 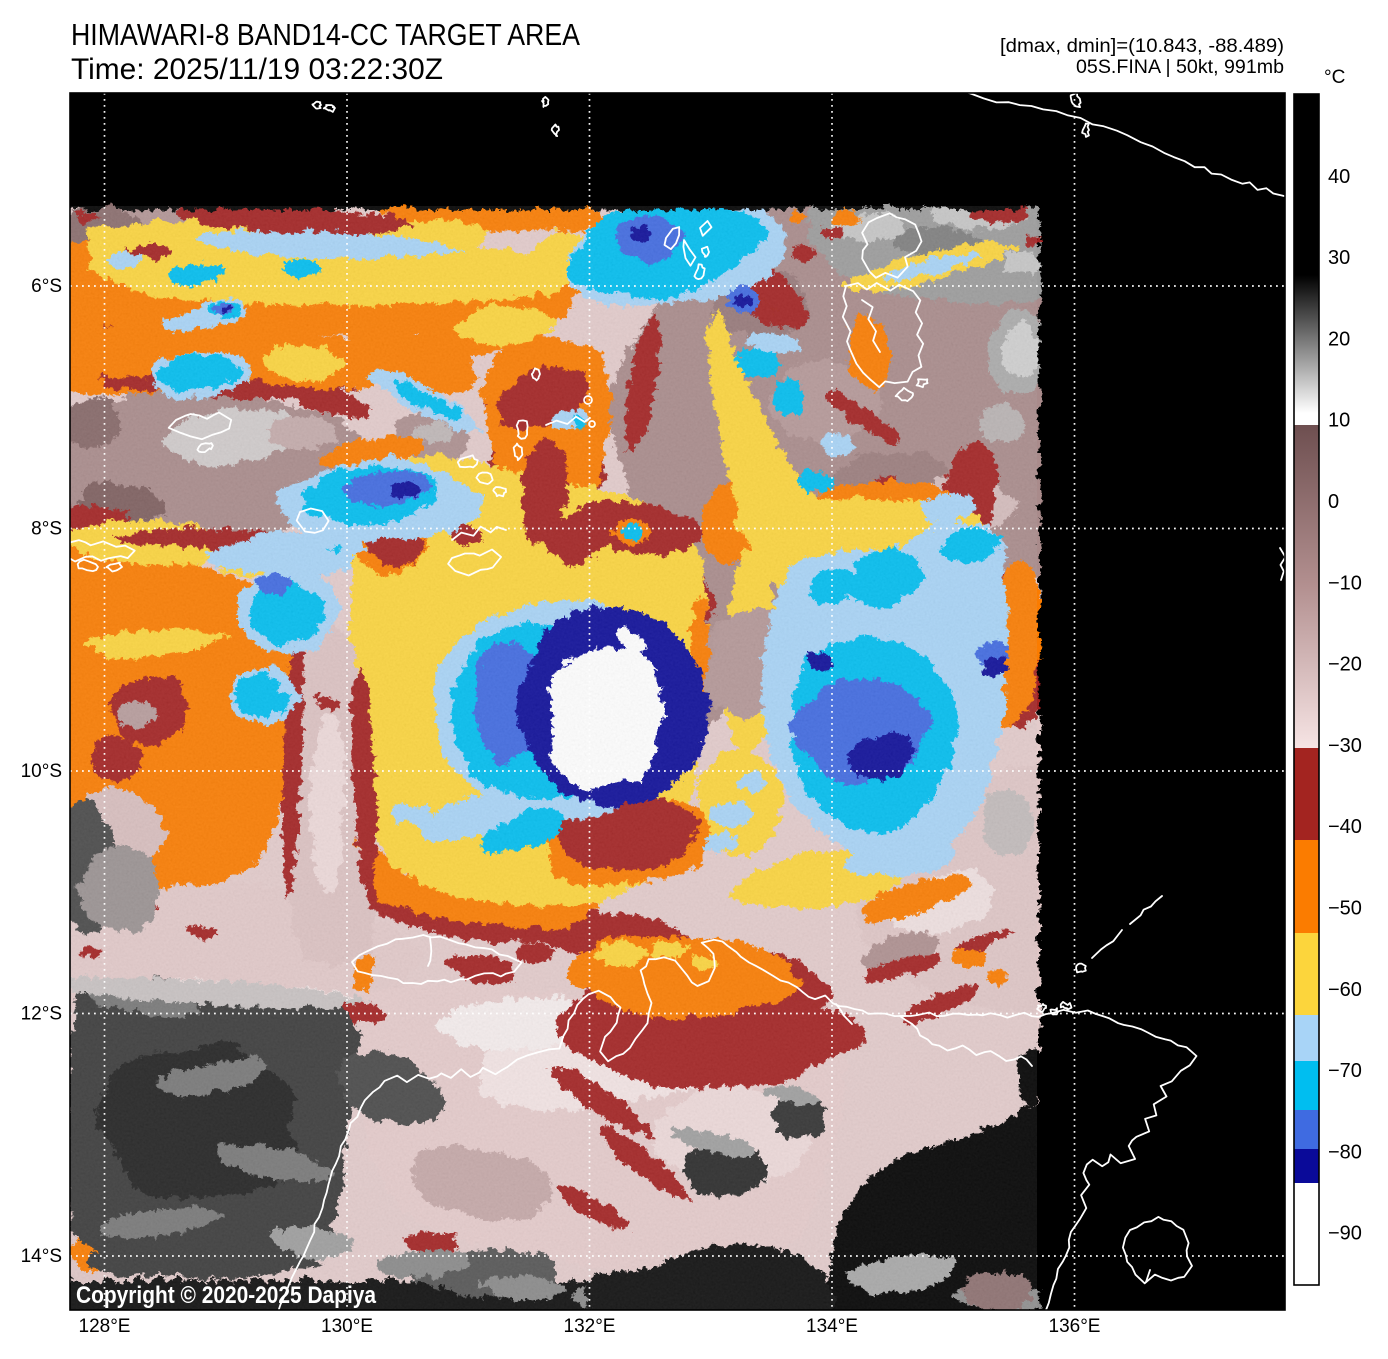 I want to click on svg-text: Time: 2025/11/19 03:22:30Z, so click(x=257, y=69).